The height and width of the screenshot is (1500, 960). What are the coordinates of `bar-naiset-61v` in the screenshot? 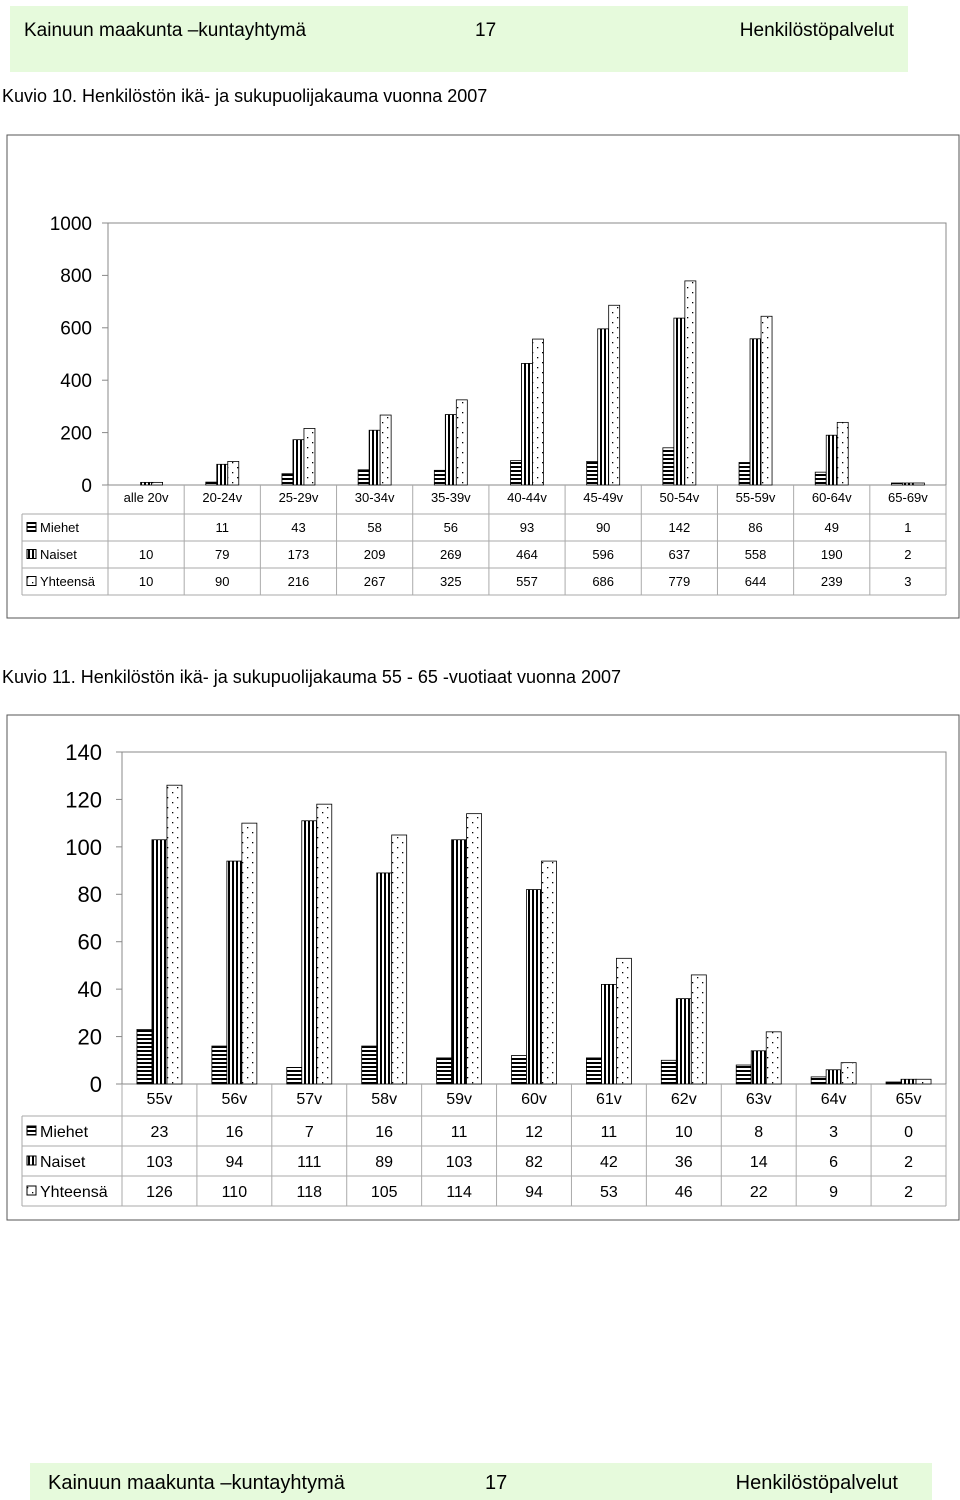 It's located at (609, 1034).